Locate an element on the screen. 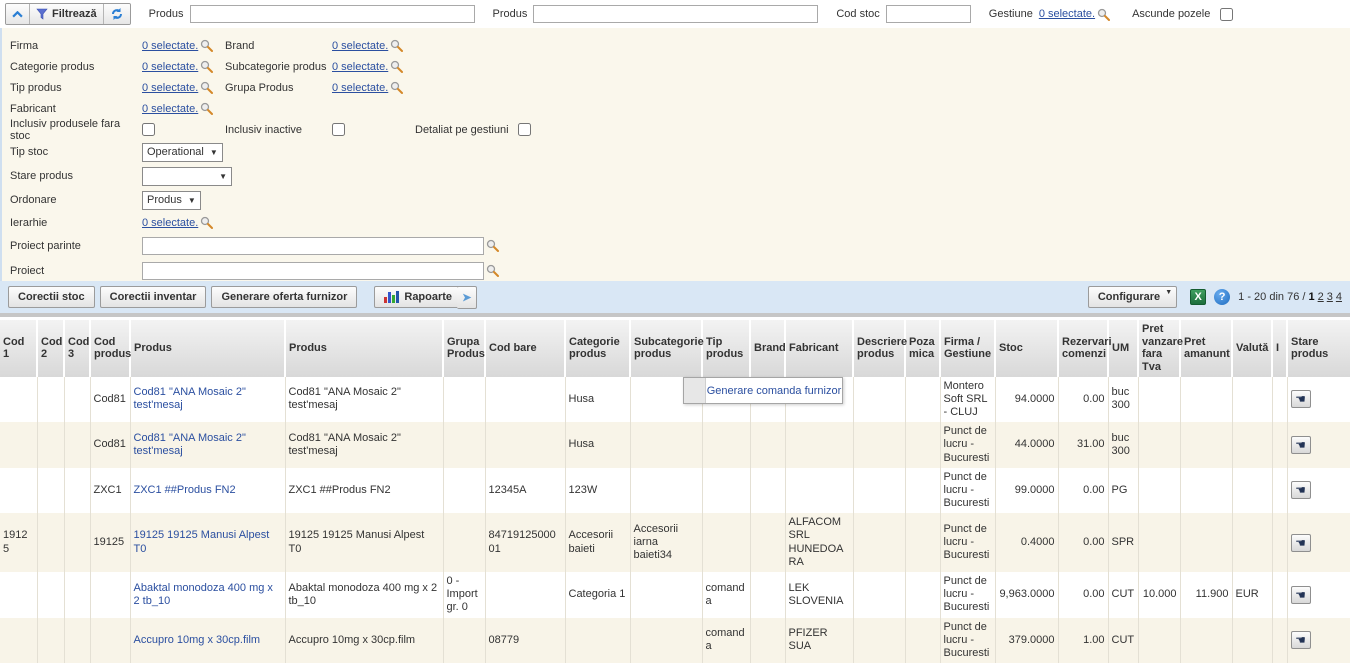 Image resolution: width=1350 pixels, height=663 pixels. detaliat-gestiuni-label: Detaliat pe gestiuni is located at coordinates (462, 129).